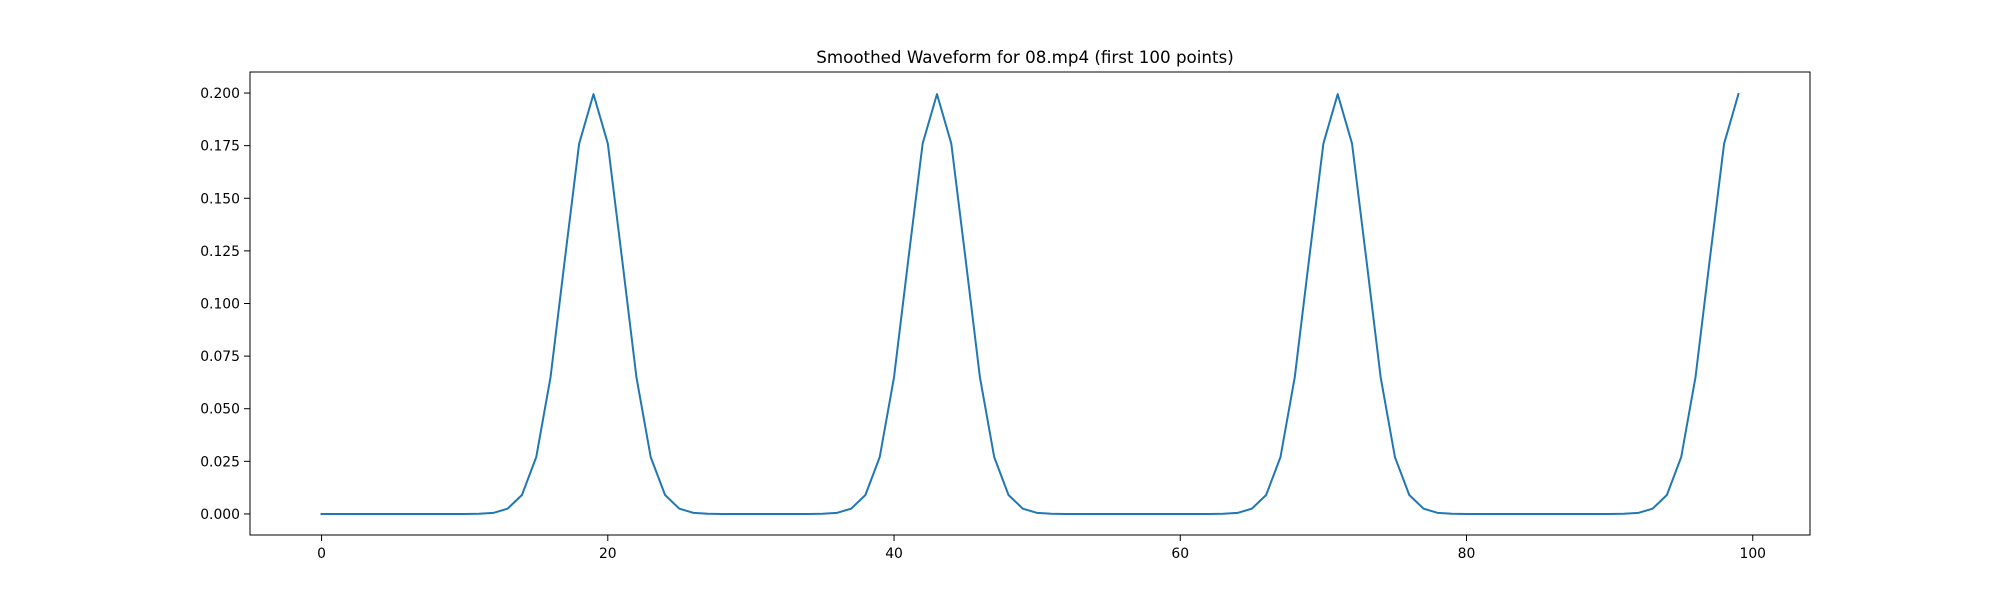  What do you see at coordinates (220, 305) in the screenshot?
I see `y-tick-label-4: 0.100` at bounding box center [220, 305].